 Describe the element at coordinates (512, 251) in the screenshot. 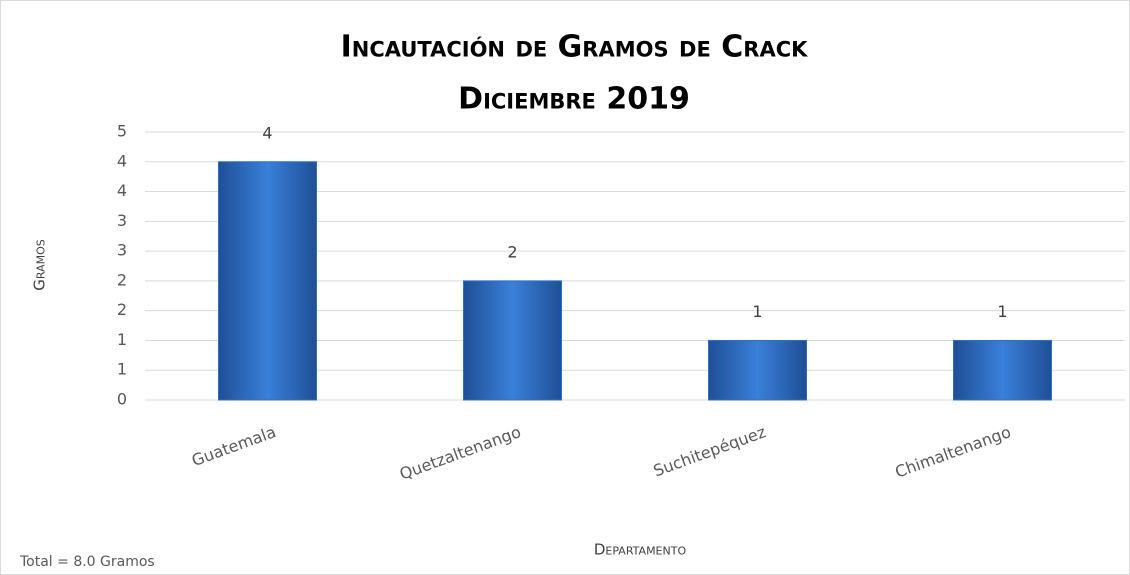

I see `data-label: 2` at that location.